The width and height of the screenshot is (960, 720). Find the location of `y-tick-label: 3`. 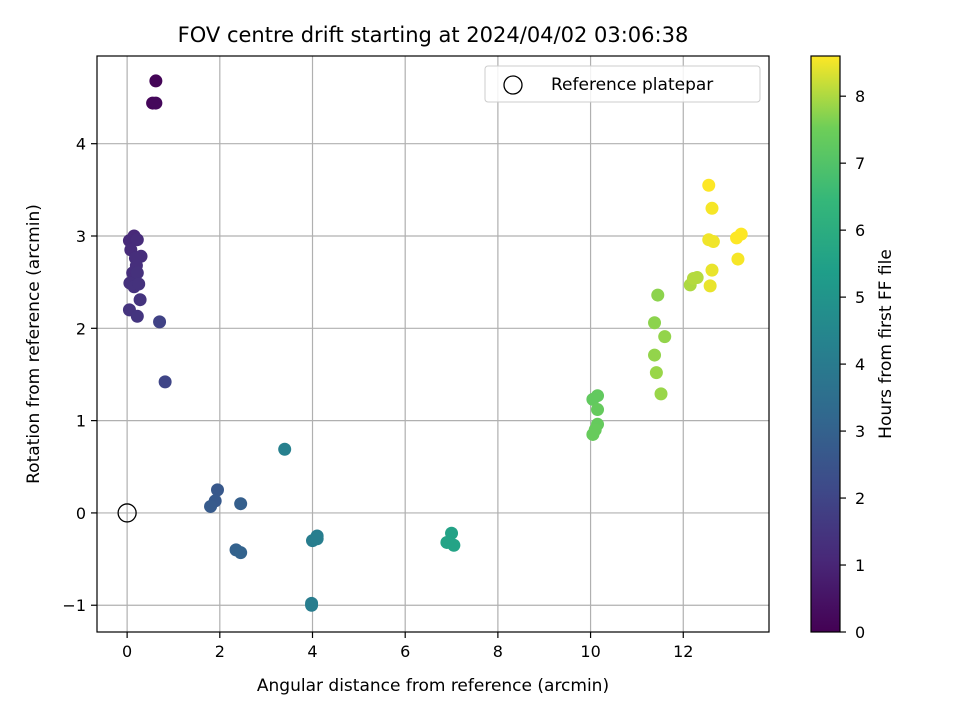

y-tick-label: 3 is located at coordinates (81, 236).